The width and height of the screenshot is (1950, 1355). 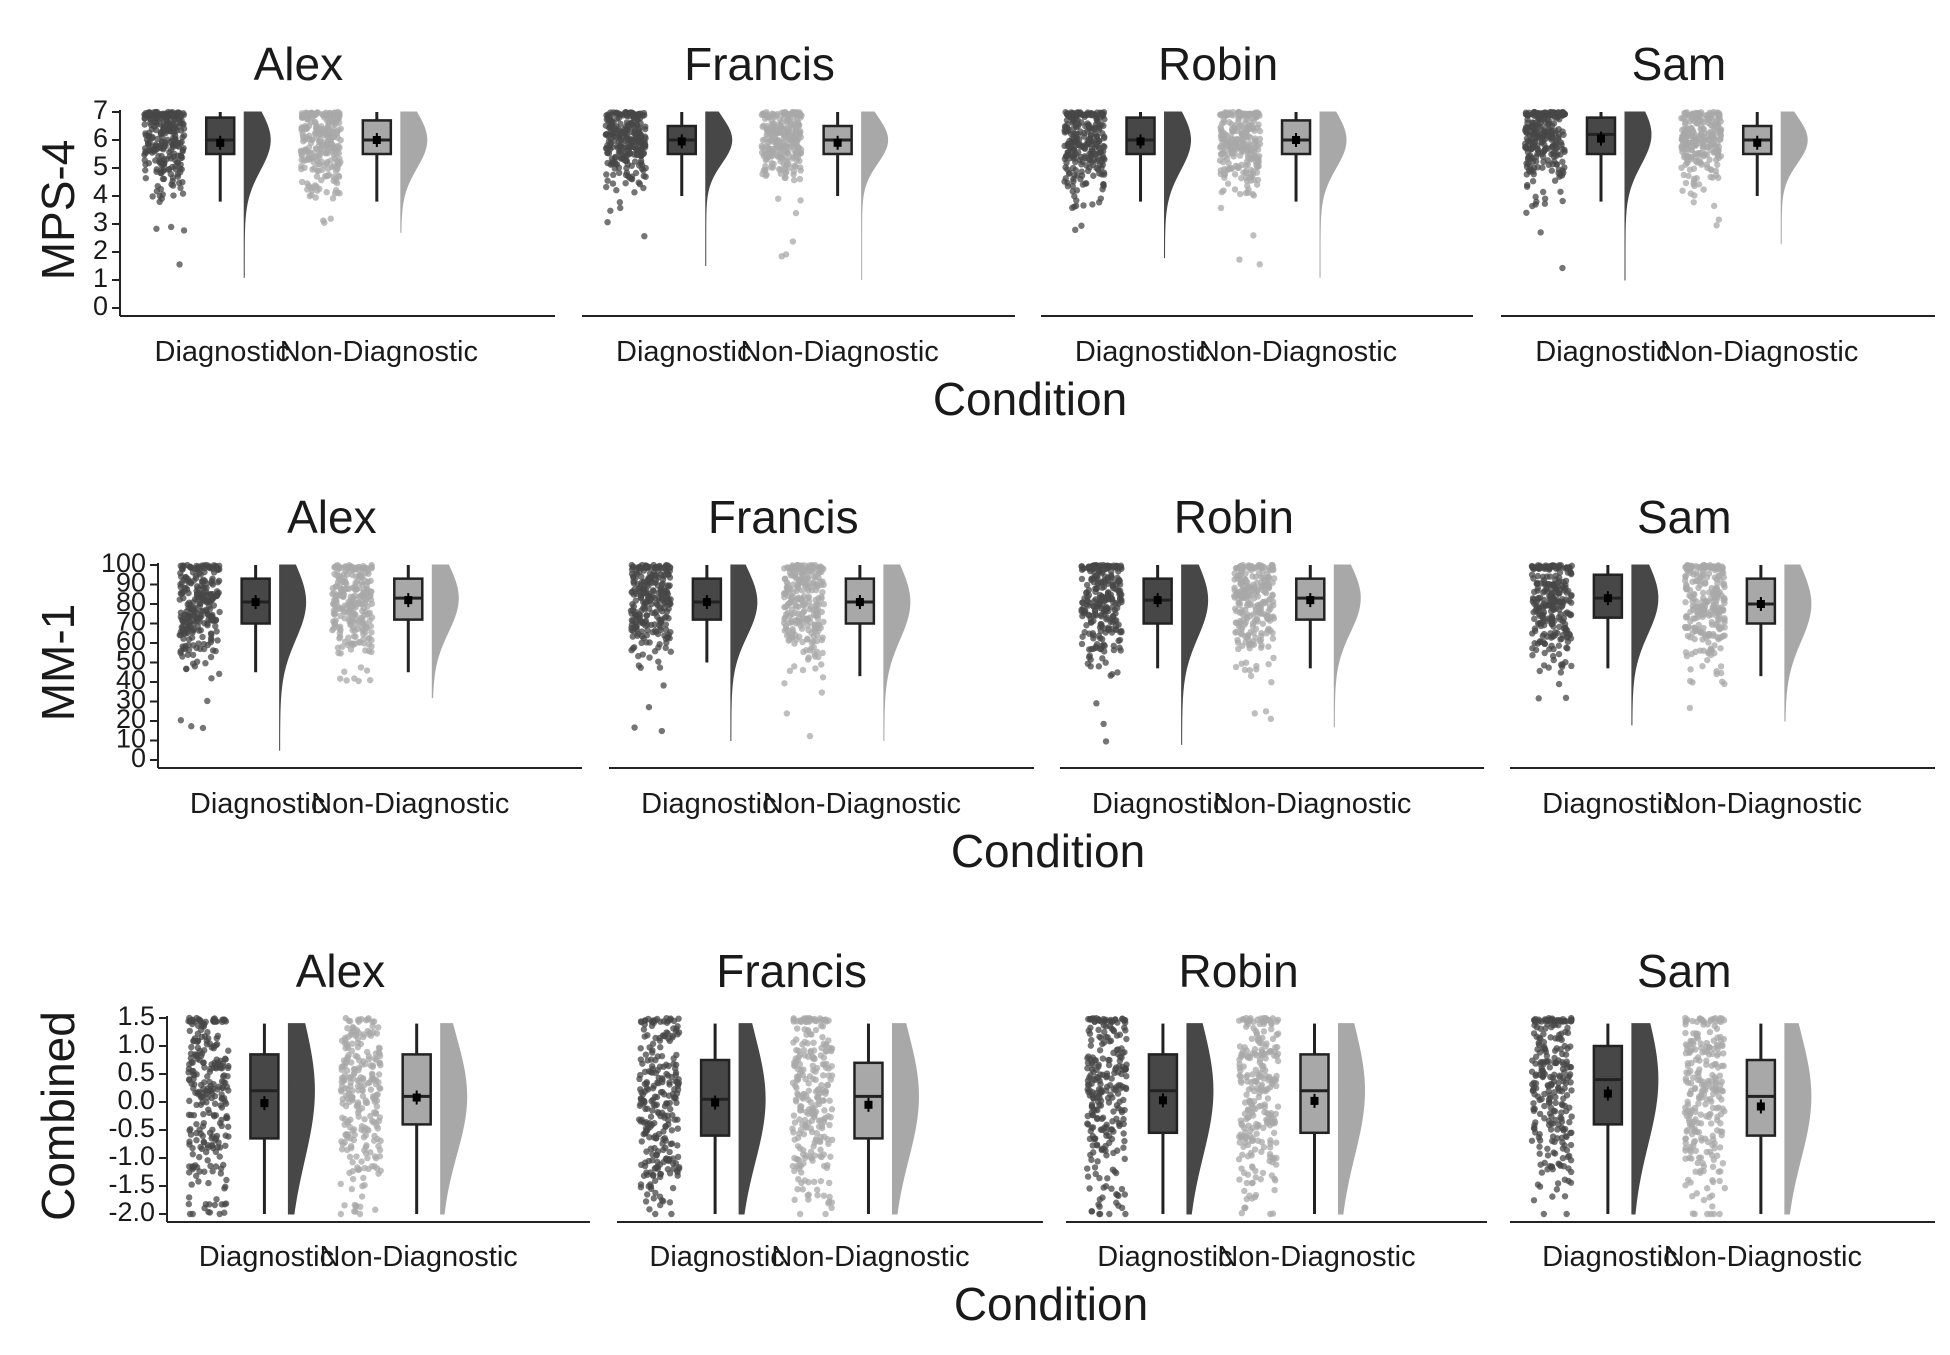 What do you see at coordinates (1159, 804) in the screenshot?
I see `x-tick-label: Diagnostic` at bounding box center [1159, 804].